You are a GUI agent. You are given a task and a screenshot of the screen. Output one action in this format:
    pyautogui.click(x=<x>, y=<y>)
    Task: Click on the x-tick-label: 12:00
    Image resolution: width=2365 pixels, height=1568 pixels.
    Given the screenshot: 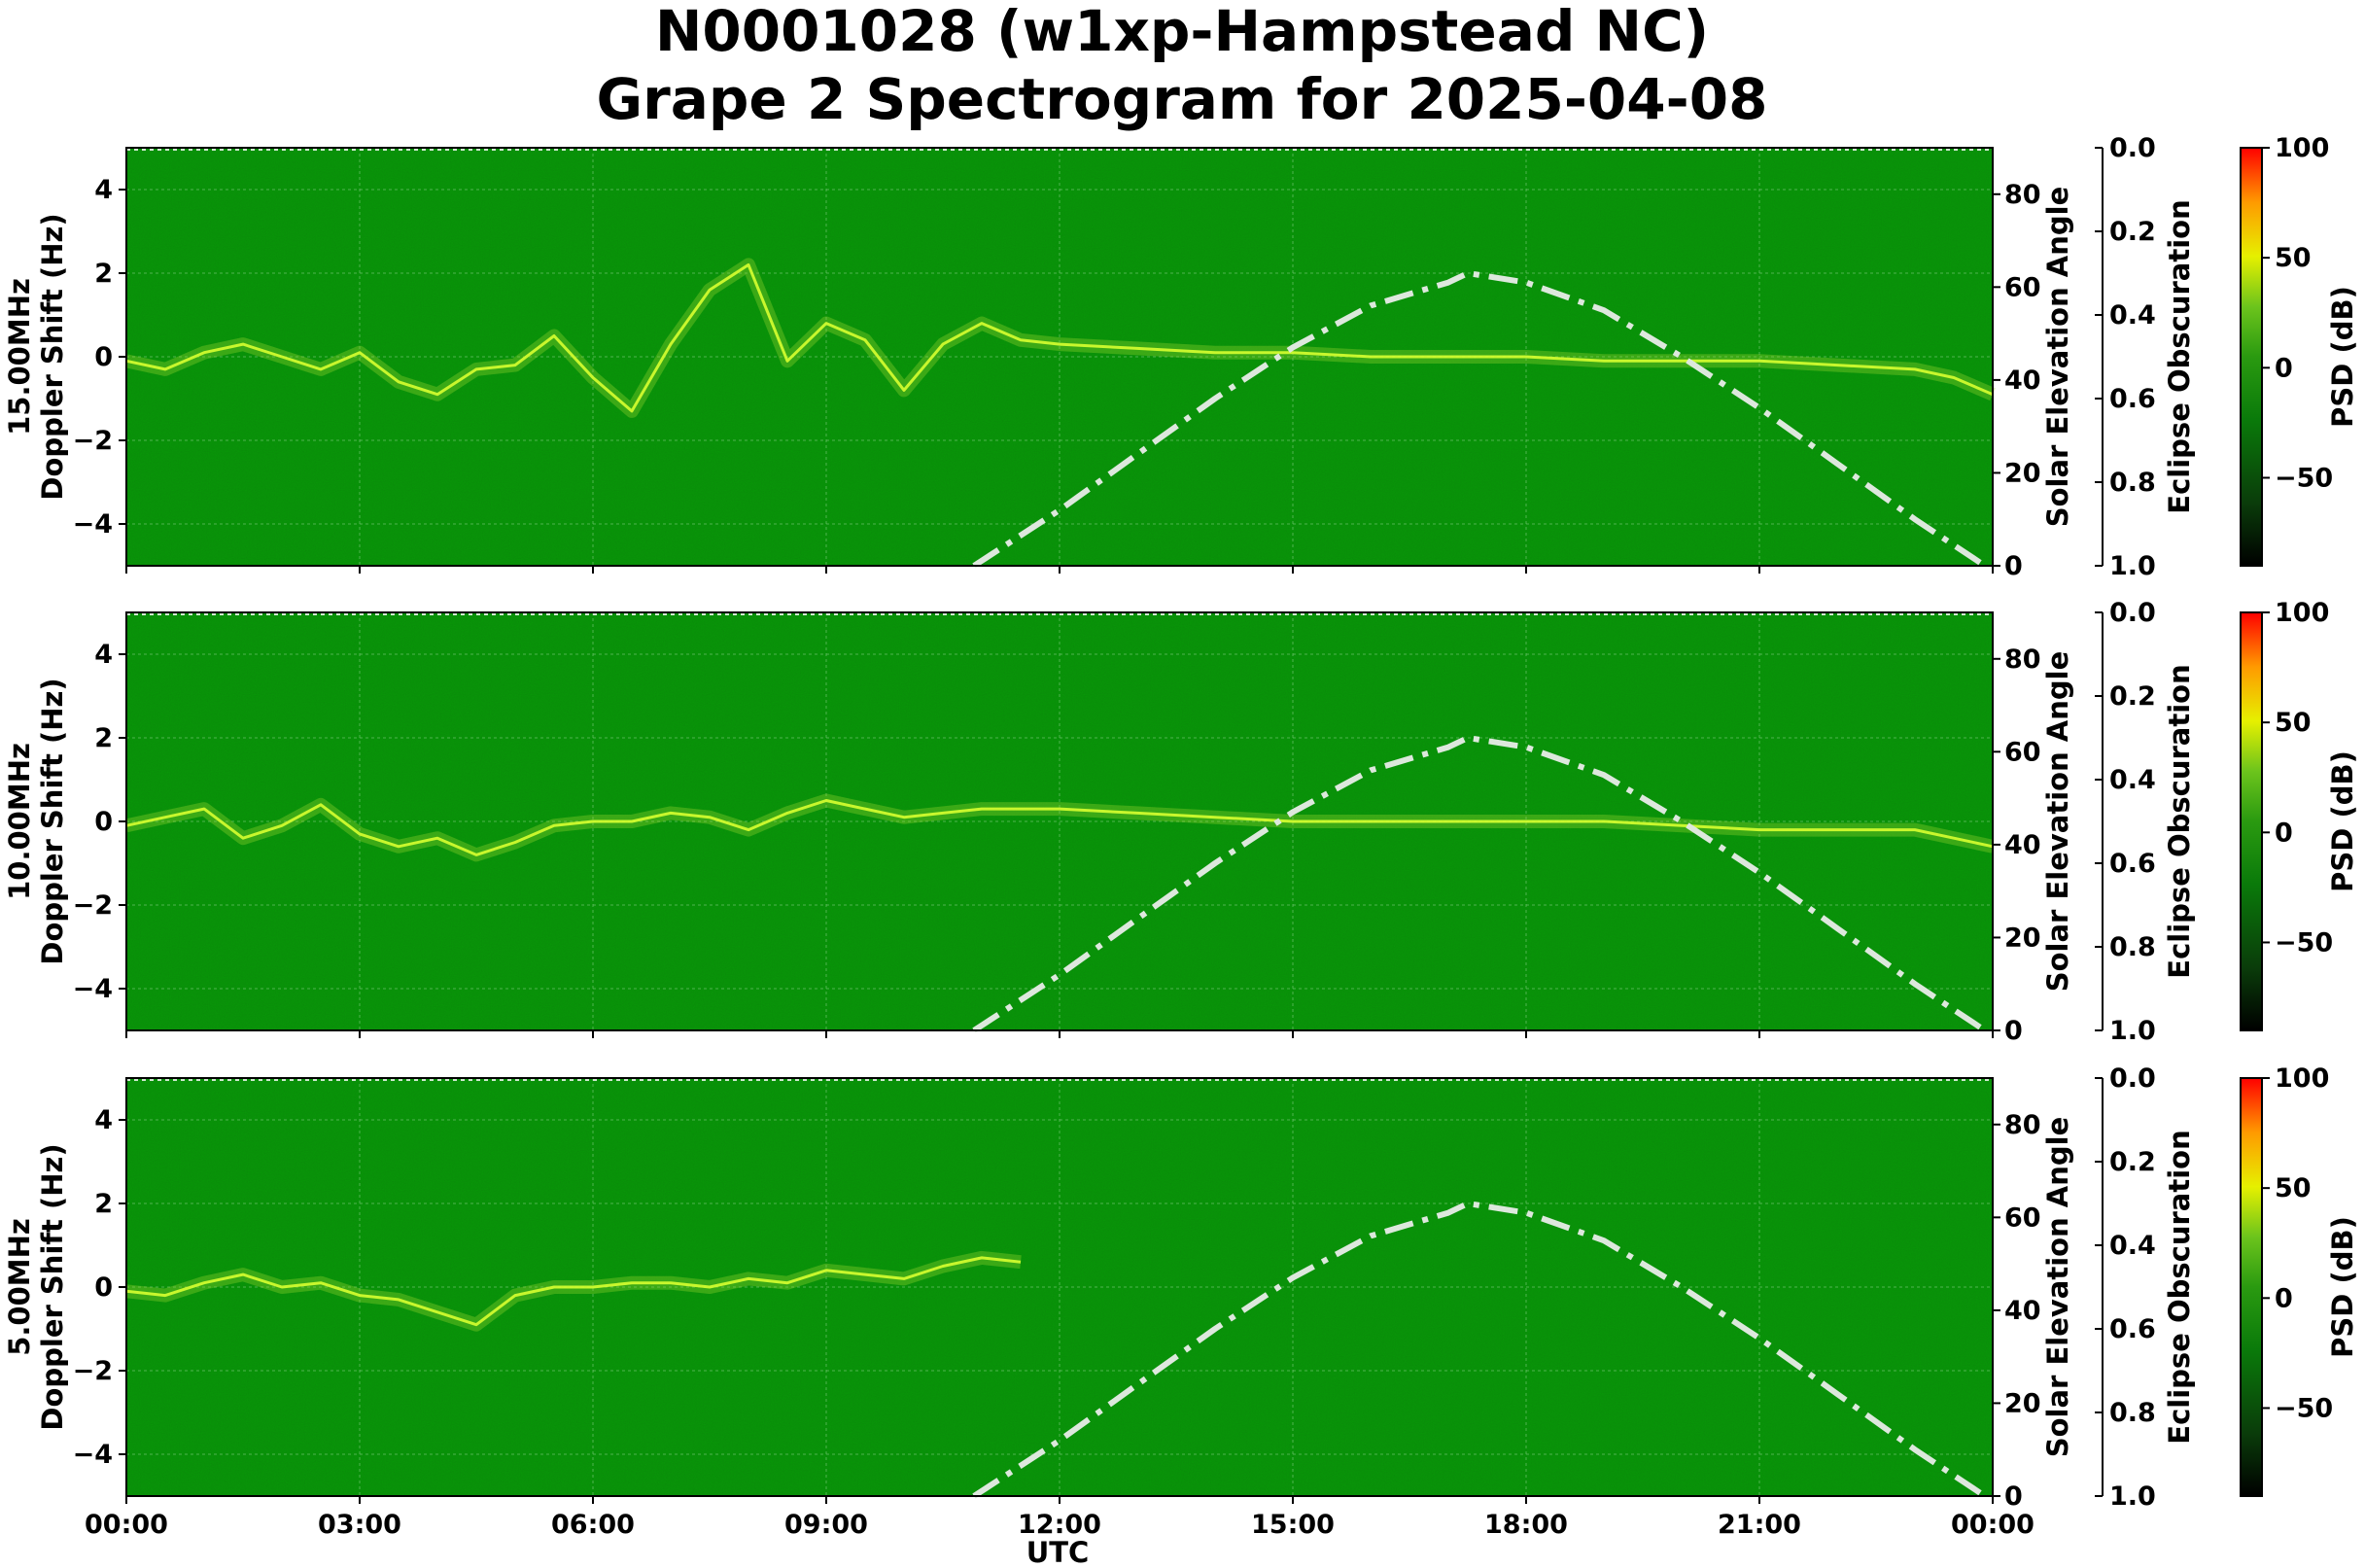 What is the action you would take?
    pyautogui.click(x=1060, y=1525)
    